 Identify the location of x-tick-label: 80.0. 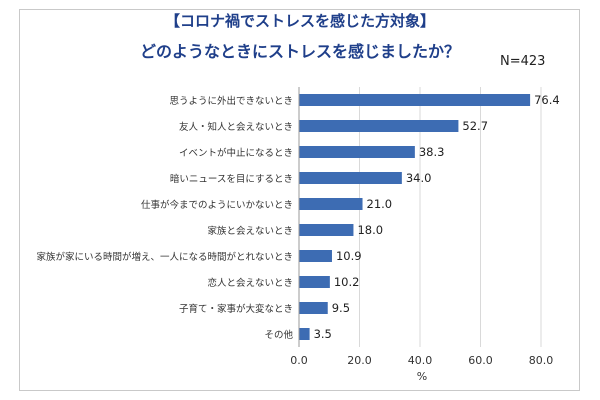
(541, 360).